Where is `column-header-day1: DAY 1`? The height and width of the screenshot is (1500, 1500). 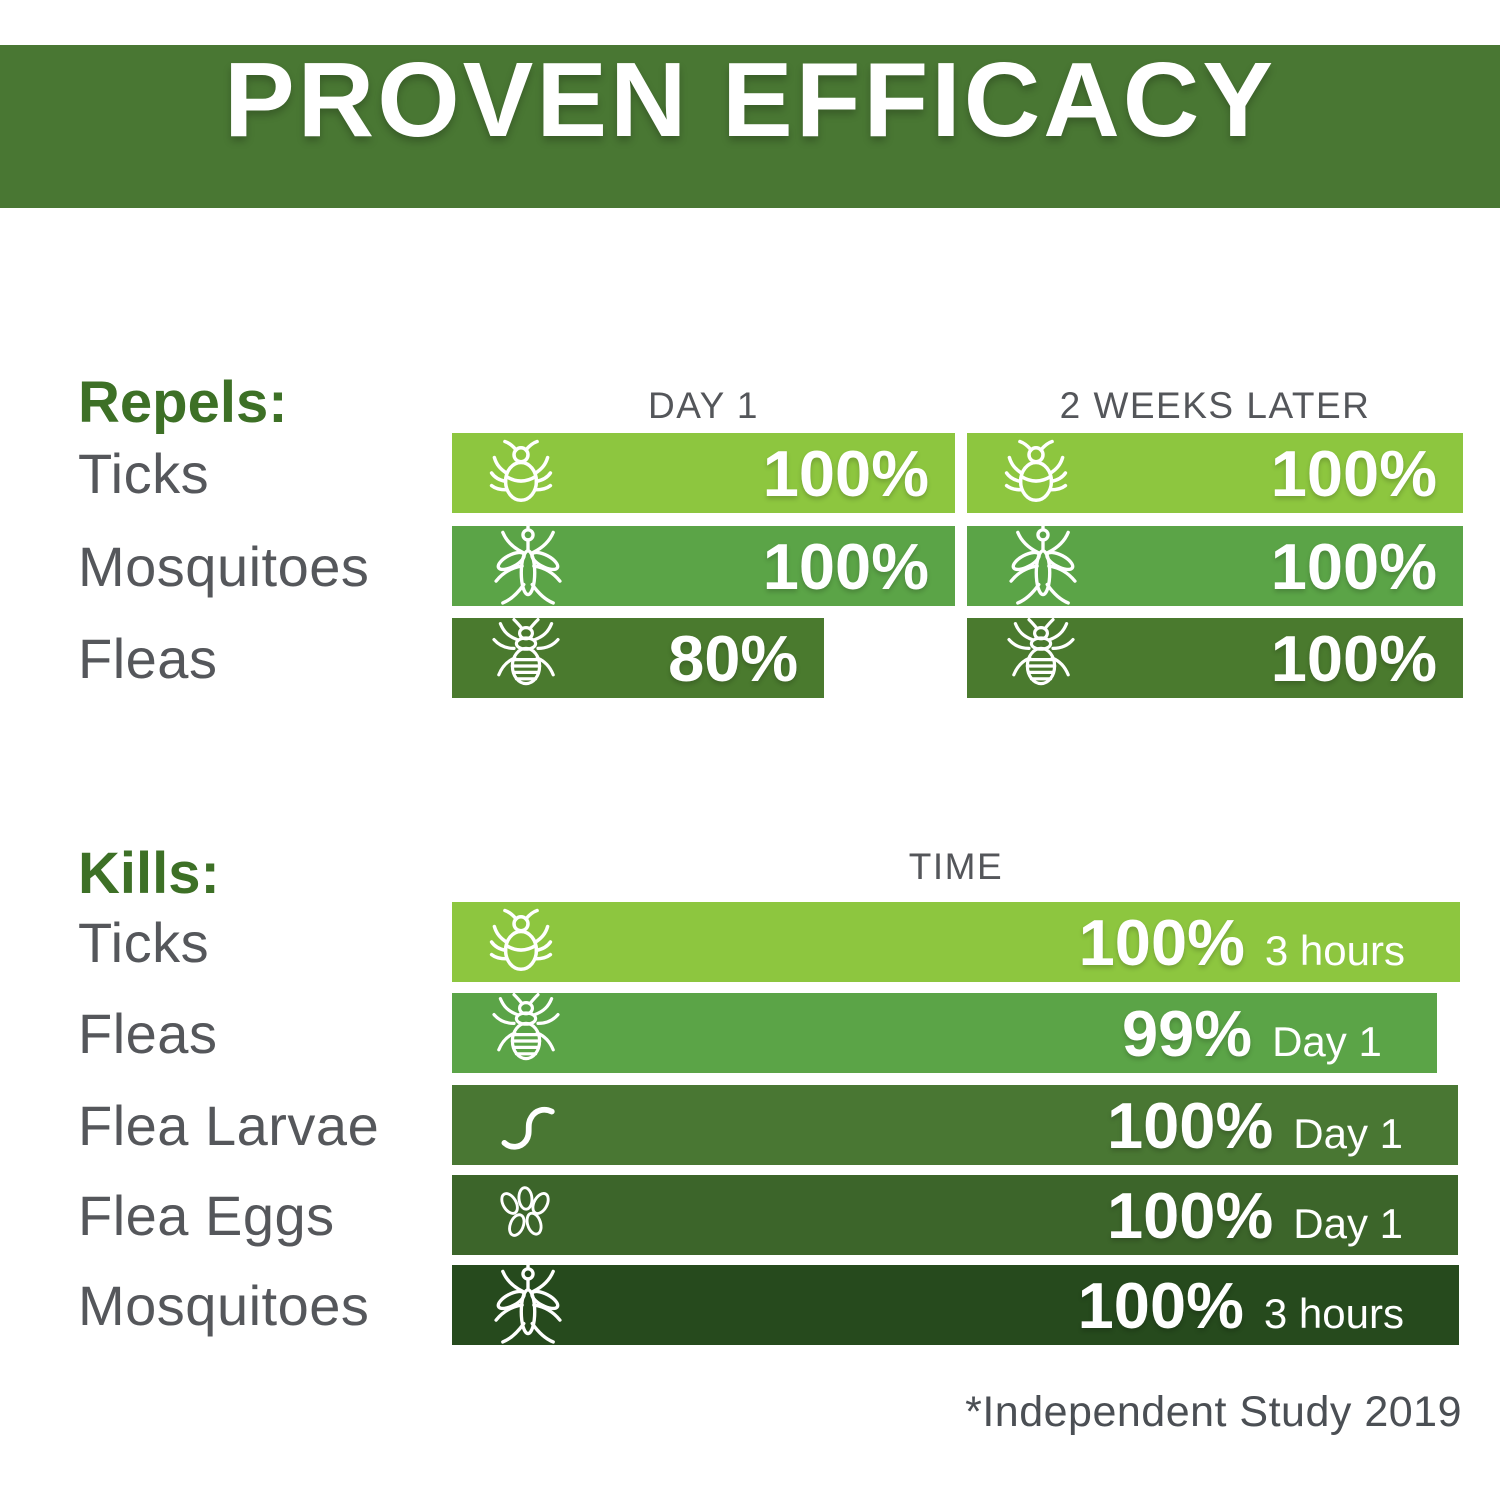
column-header-day1: DAY 1 is located at coordinates (703, 405).